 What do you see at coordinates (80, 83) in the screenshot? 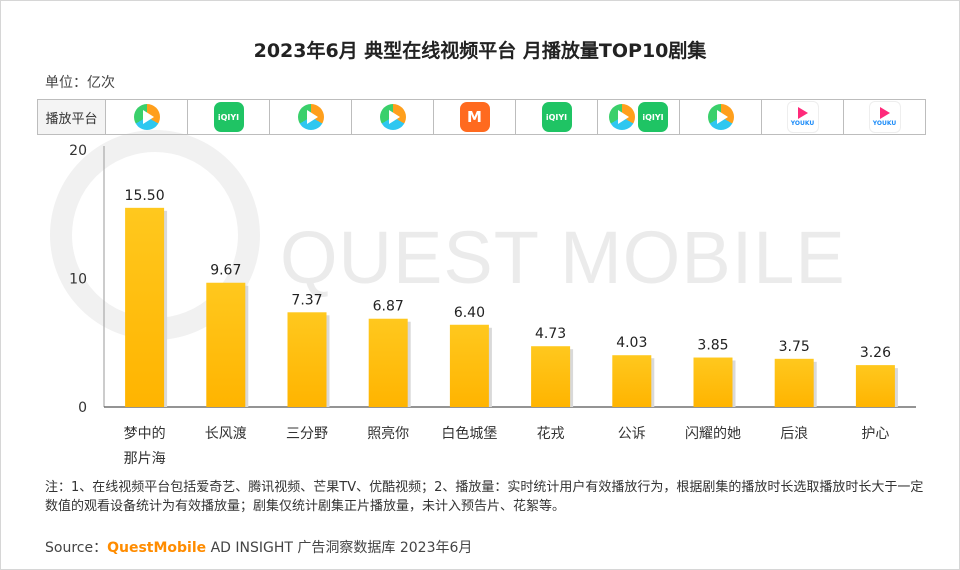
I see `unit-label: 单位：亿次` at bounding box center [80, 83].